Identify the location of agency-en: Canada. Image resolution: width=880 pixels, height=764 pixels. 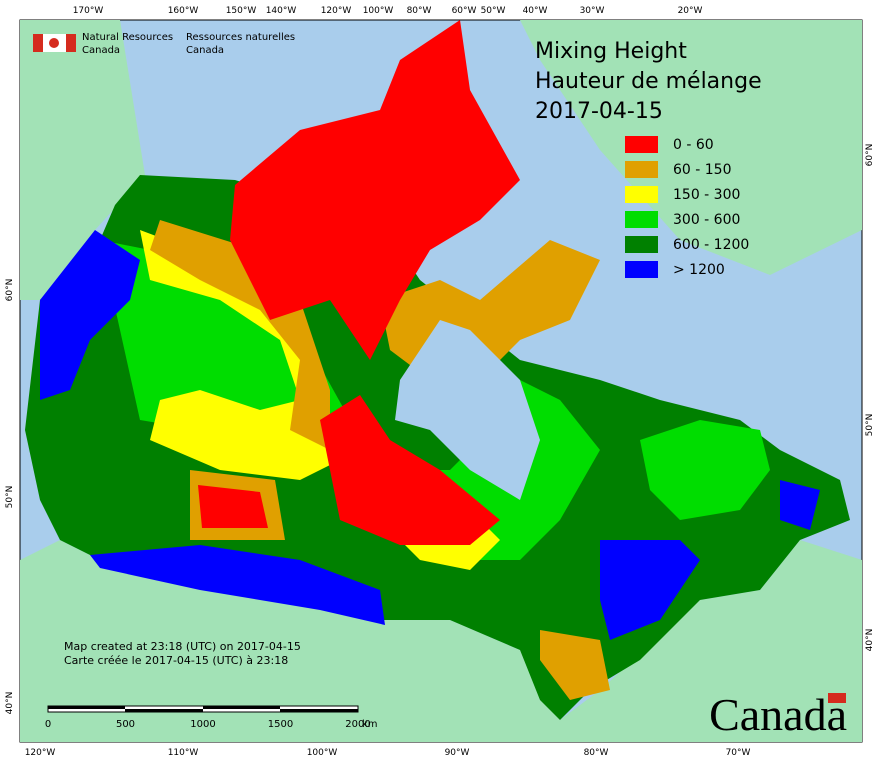
(101, 50).